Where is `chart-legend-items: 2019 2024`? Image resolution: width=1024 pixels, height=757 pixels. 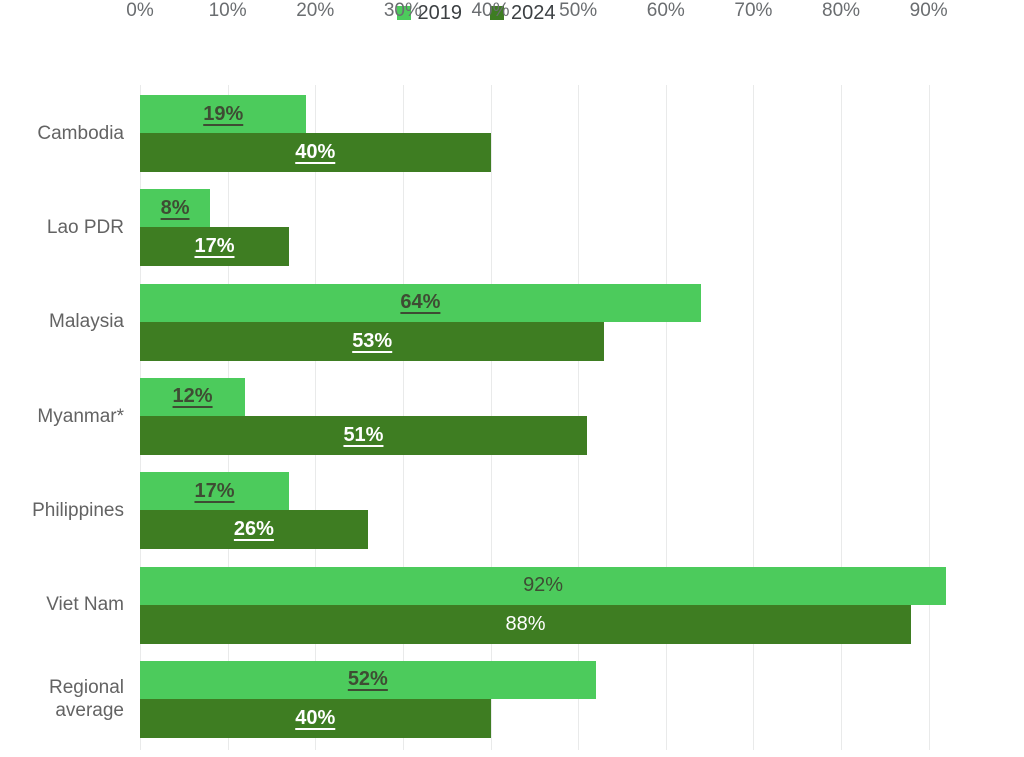
chart-legend-items: 2019 2024 is located at coordinates (476, 13).